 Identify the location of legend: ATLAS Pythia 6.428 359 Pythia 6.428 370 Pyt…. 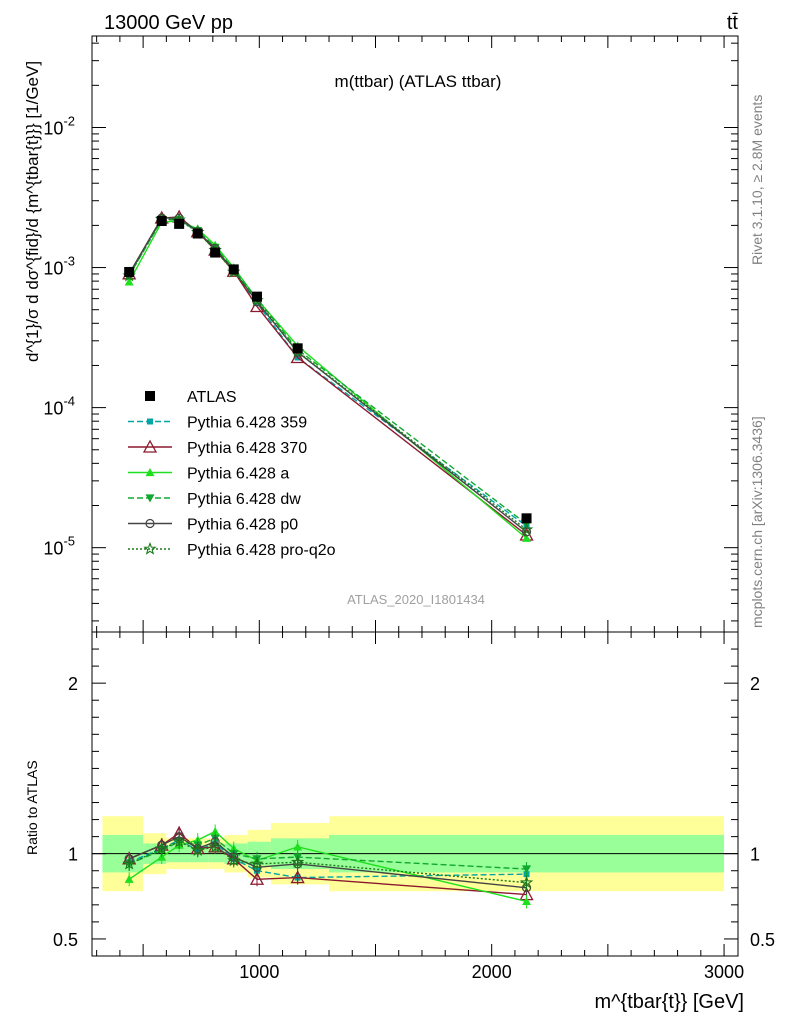
(232, 474).